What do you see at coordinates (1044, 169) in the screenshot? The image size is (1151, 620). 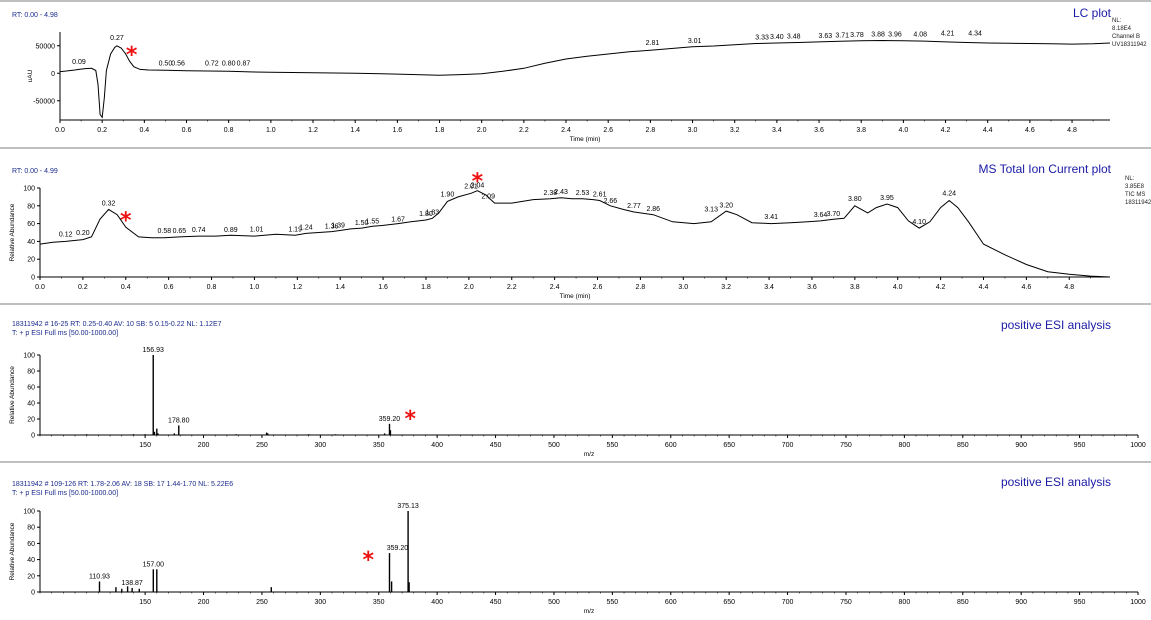 I see `tic-plot-title: MS Total Ion Current plot` at bounding box center [1044, 169].